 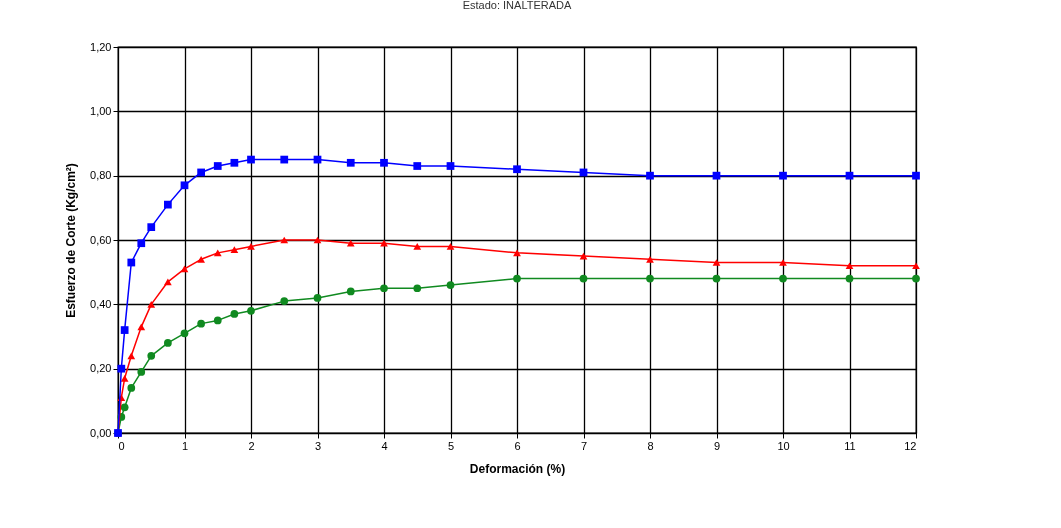 What do you see at coordinates (101, 368) in the screenshot?
I see `y-tick-label: 0,20` at bounding box center [101, 368].